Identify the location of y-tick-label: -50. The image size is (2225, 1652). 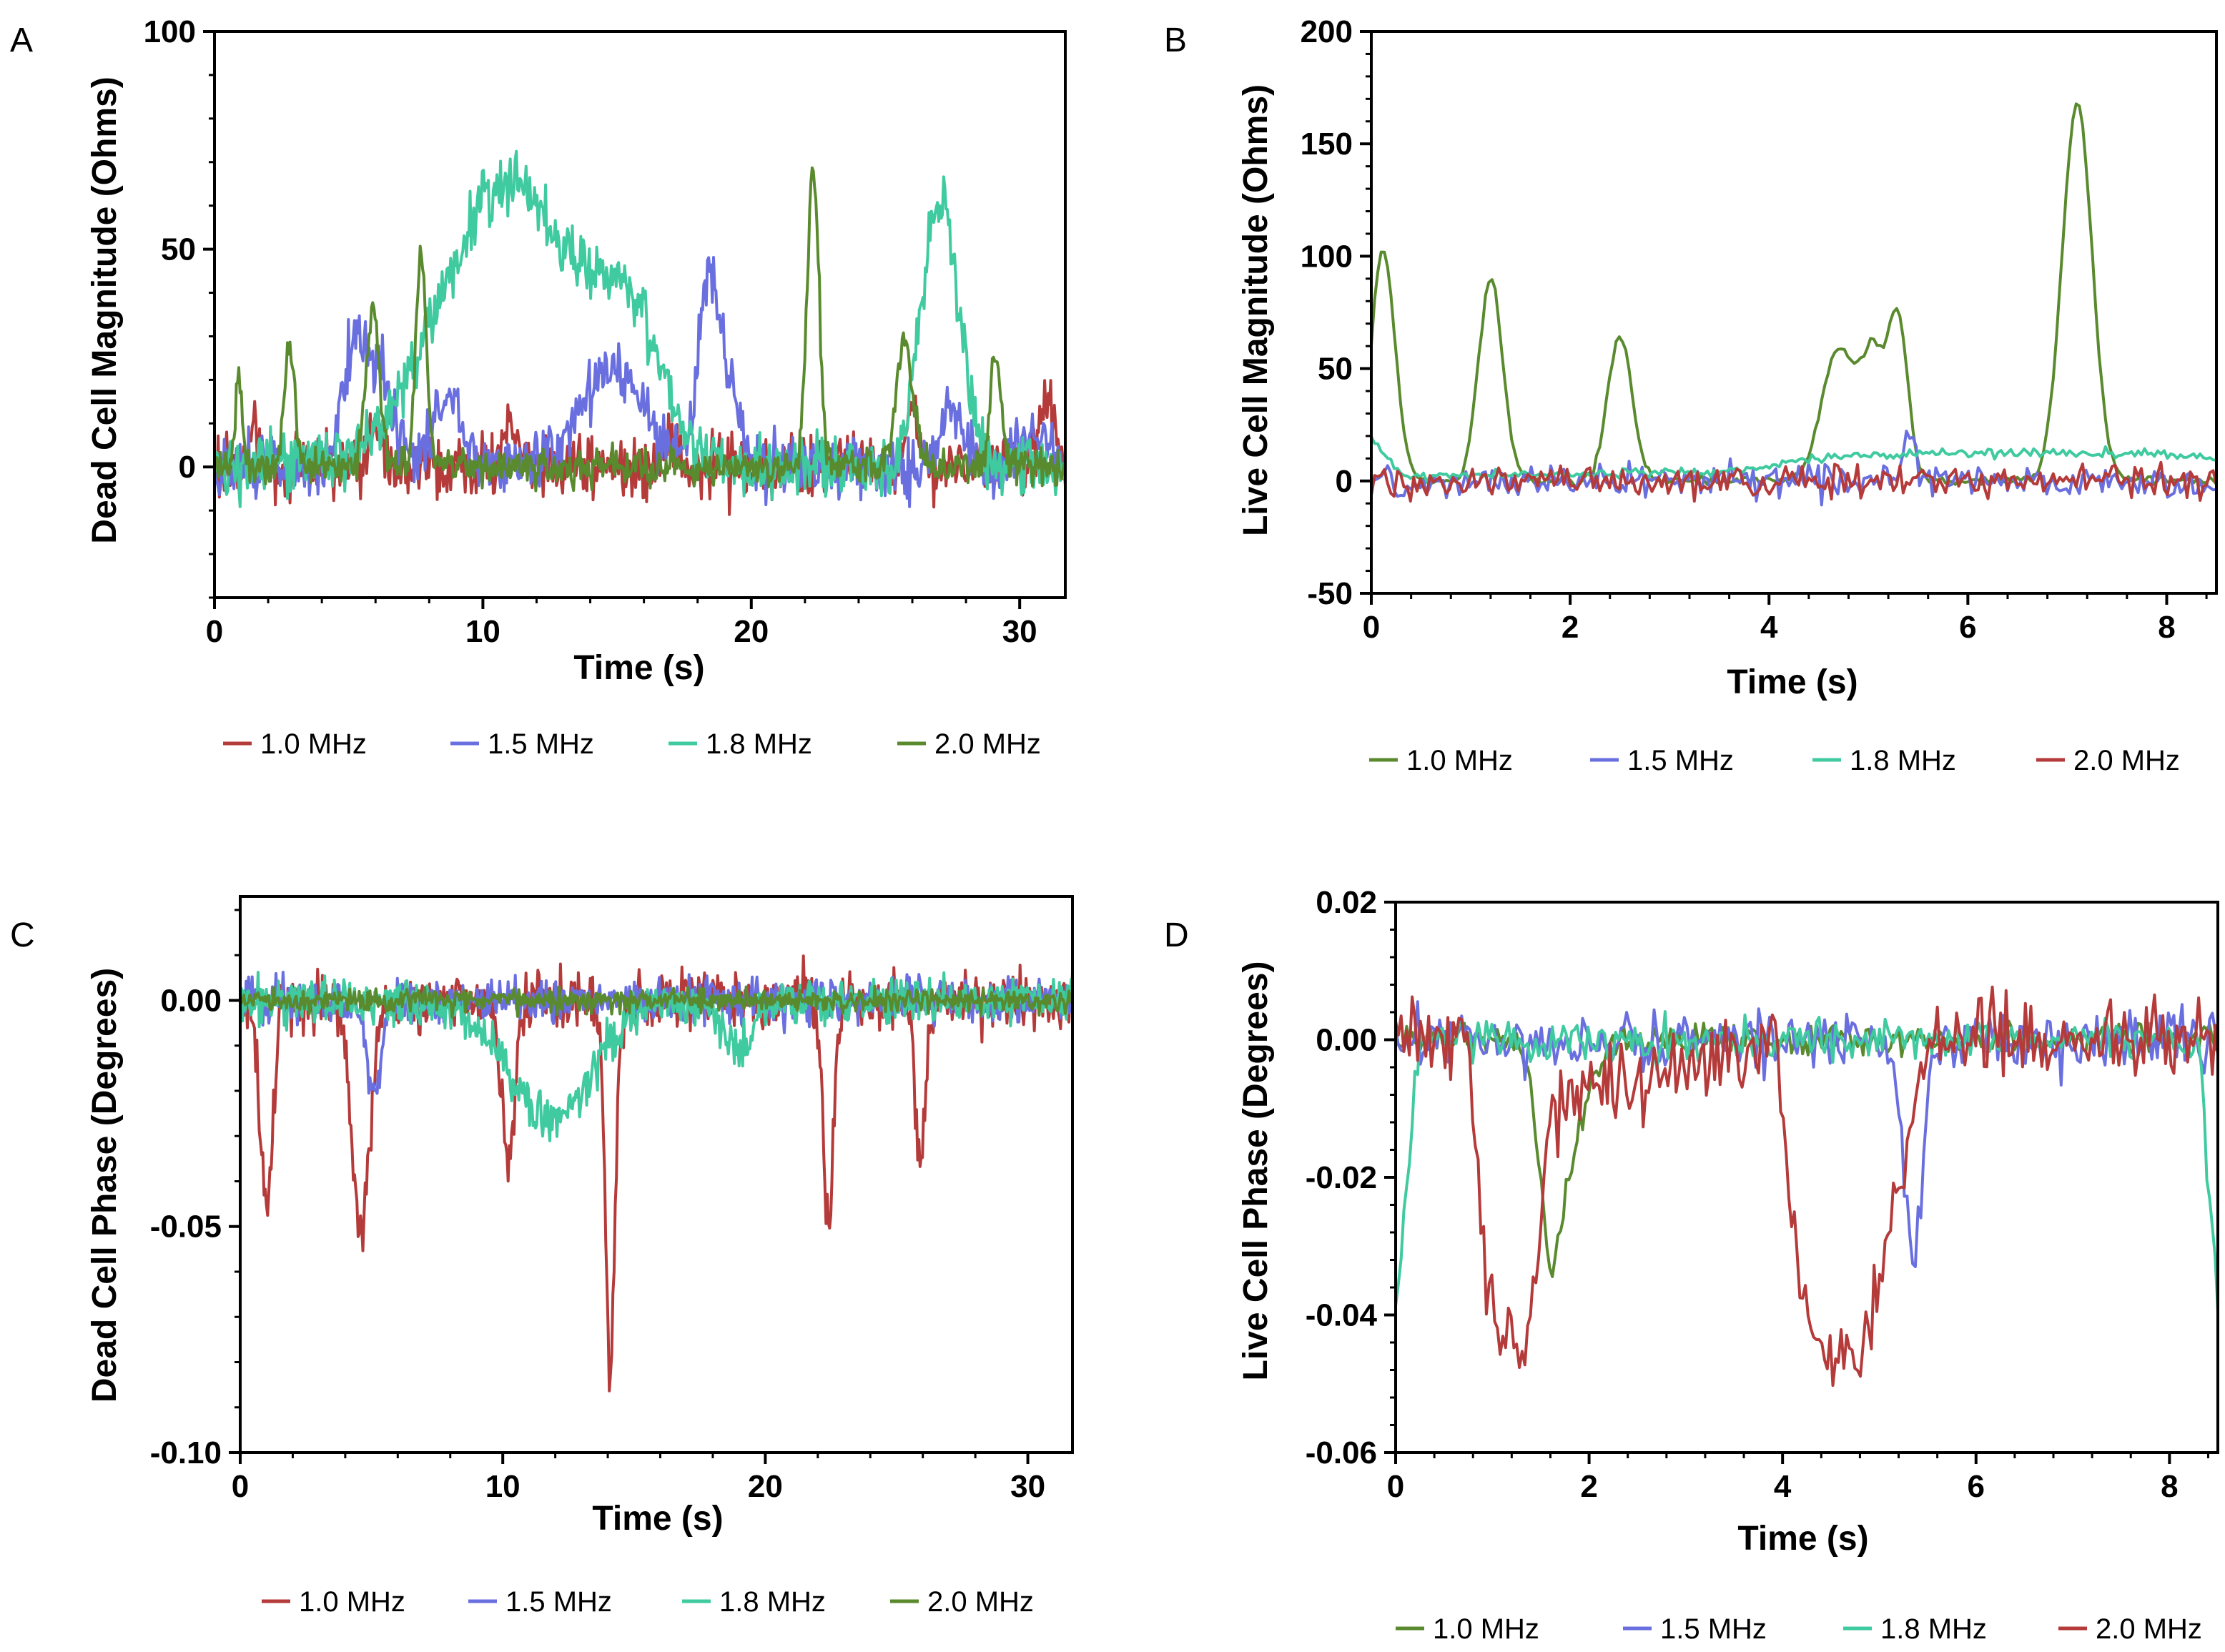
(1330, 594).